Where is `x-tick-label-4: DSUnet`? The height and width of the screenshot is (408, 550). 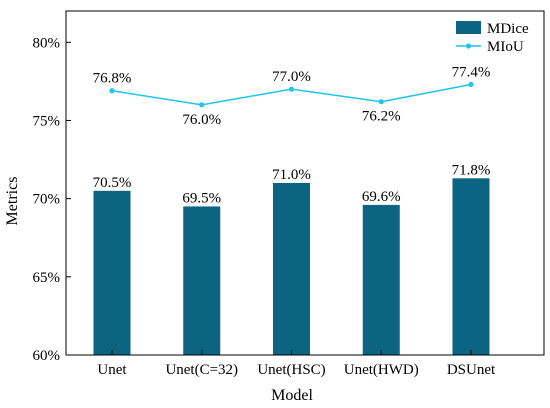 x-tick-label-4: DSUnet is located at coordinates (471, 370).